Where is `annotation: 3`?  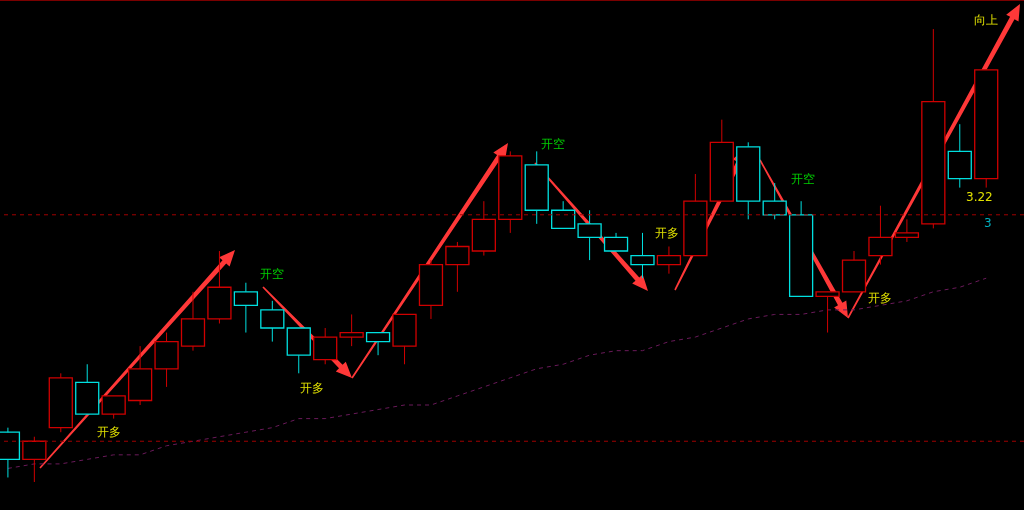 annotation: 3 is located at coordinates (988, 223).